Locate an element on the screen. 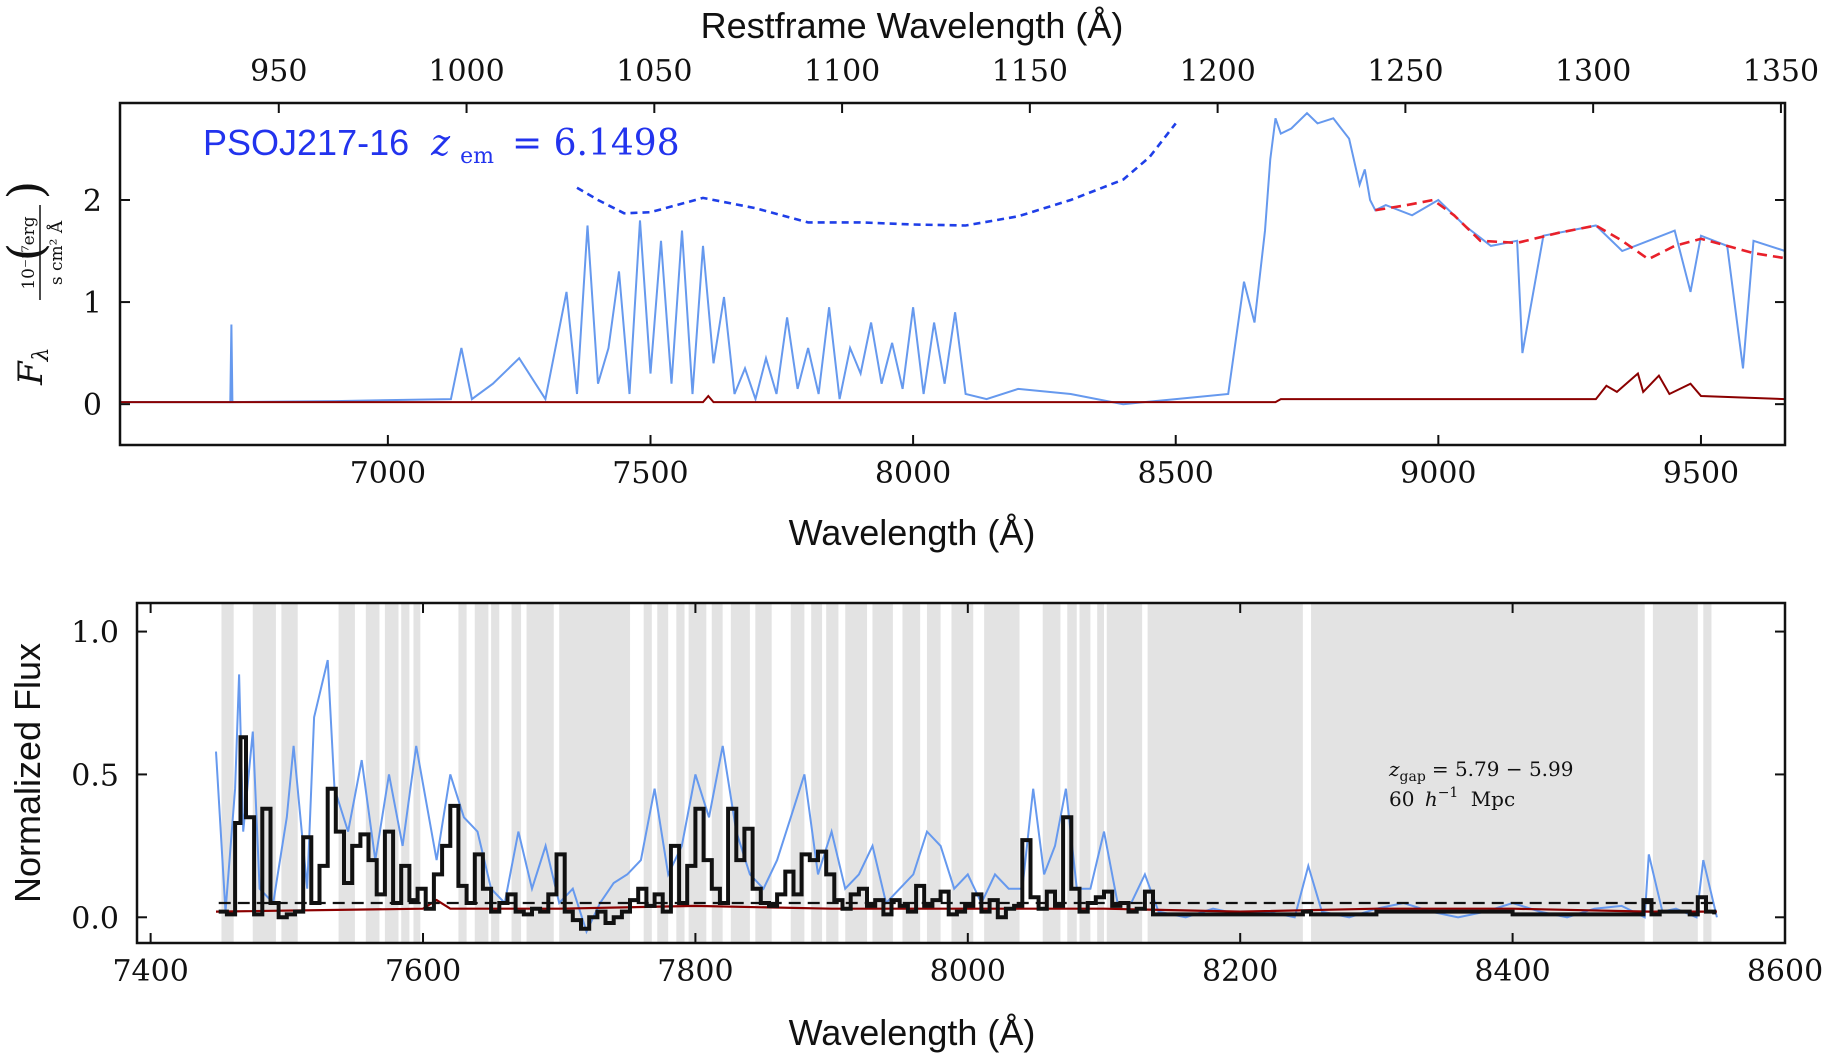 The image size is (1827, 1063). top-x-tick-label: 1250 is located at coordinates (1405, 71).